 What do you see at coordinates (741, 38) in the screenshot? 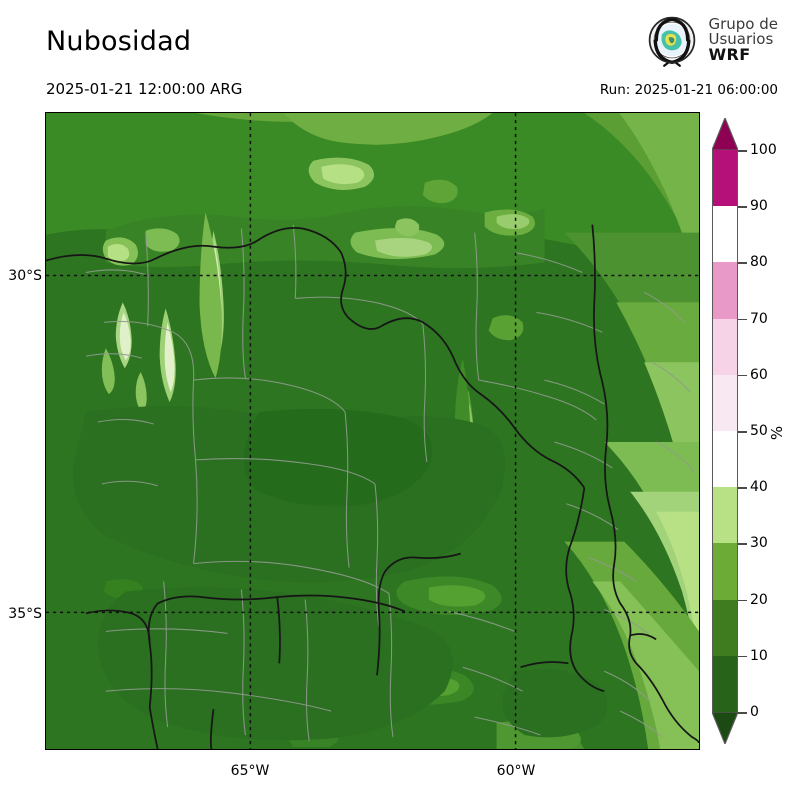
I see `logo-line-2: Usuarios` at bounding box center [741, 38].